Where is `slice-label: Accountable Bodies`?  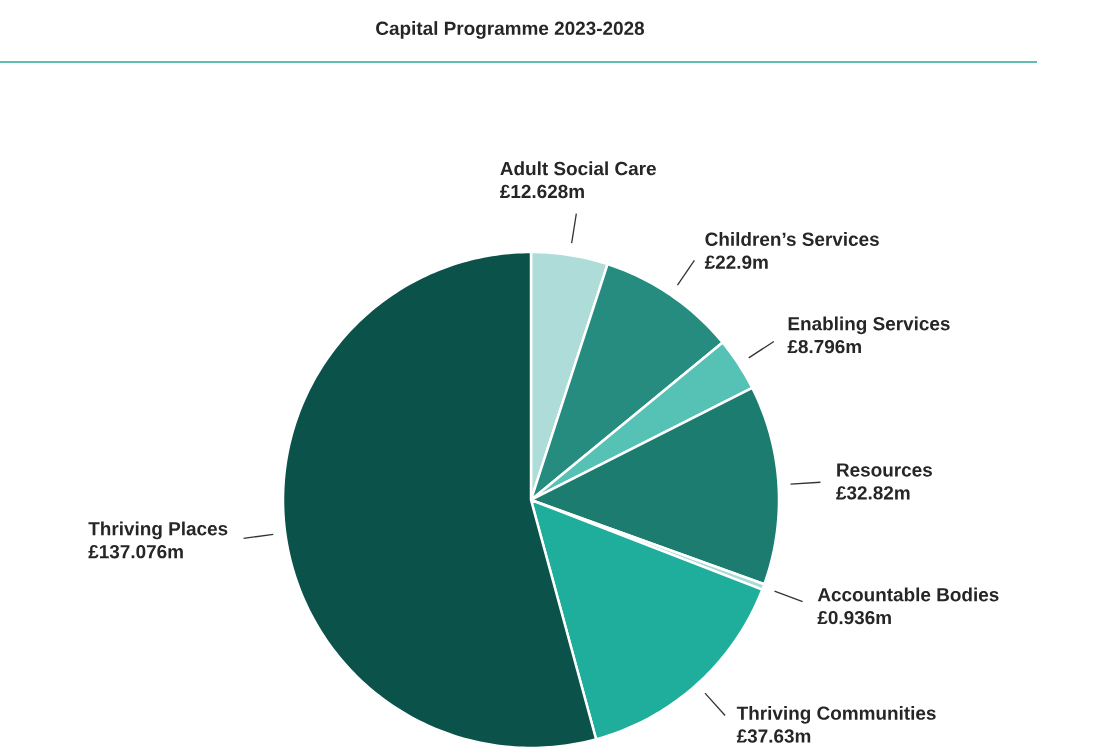 slice-label: Accountable Bodies is located at coordinates (908, 594).